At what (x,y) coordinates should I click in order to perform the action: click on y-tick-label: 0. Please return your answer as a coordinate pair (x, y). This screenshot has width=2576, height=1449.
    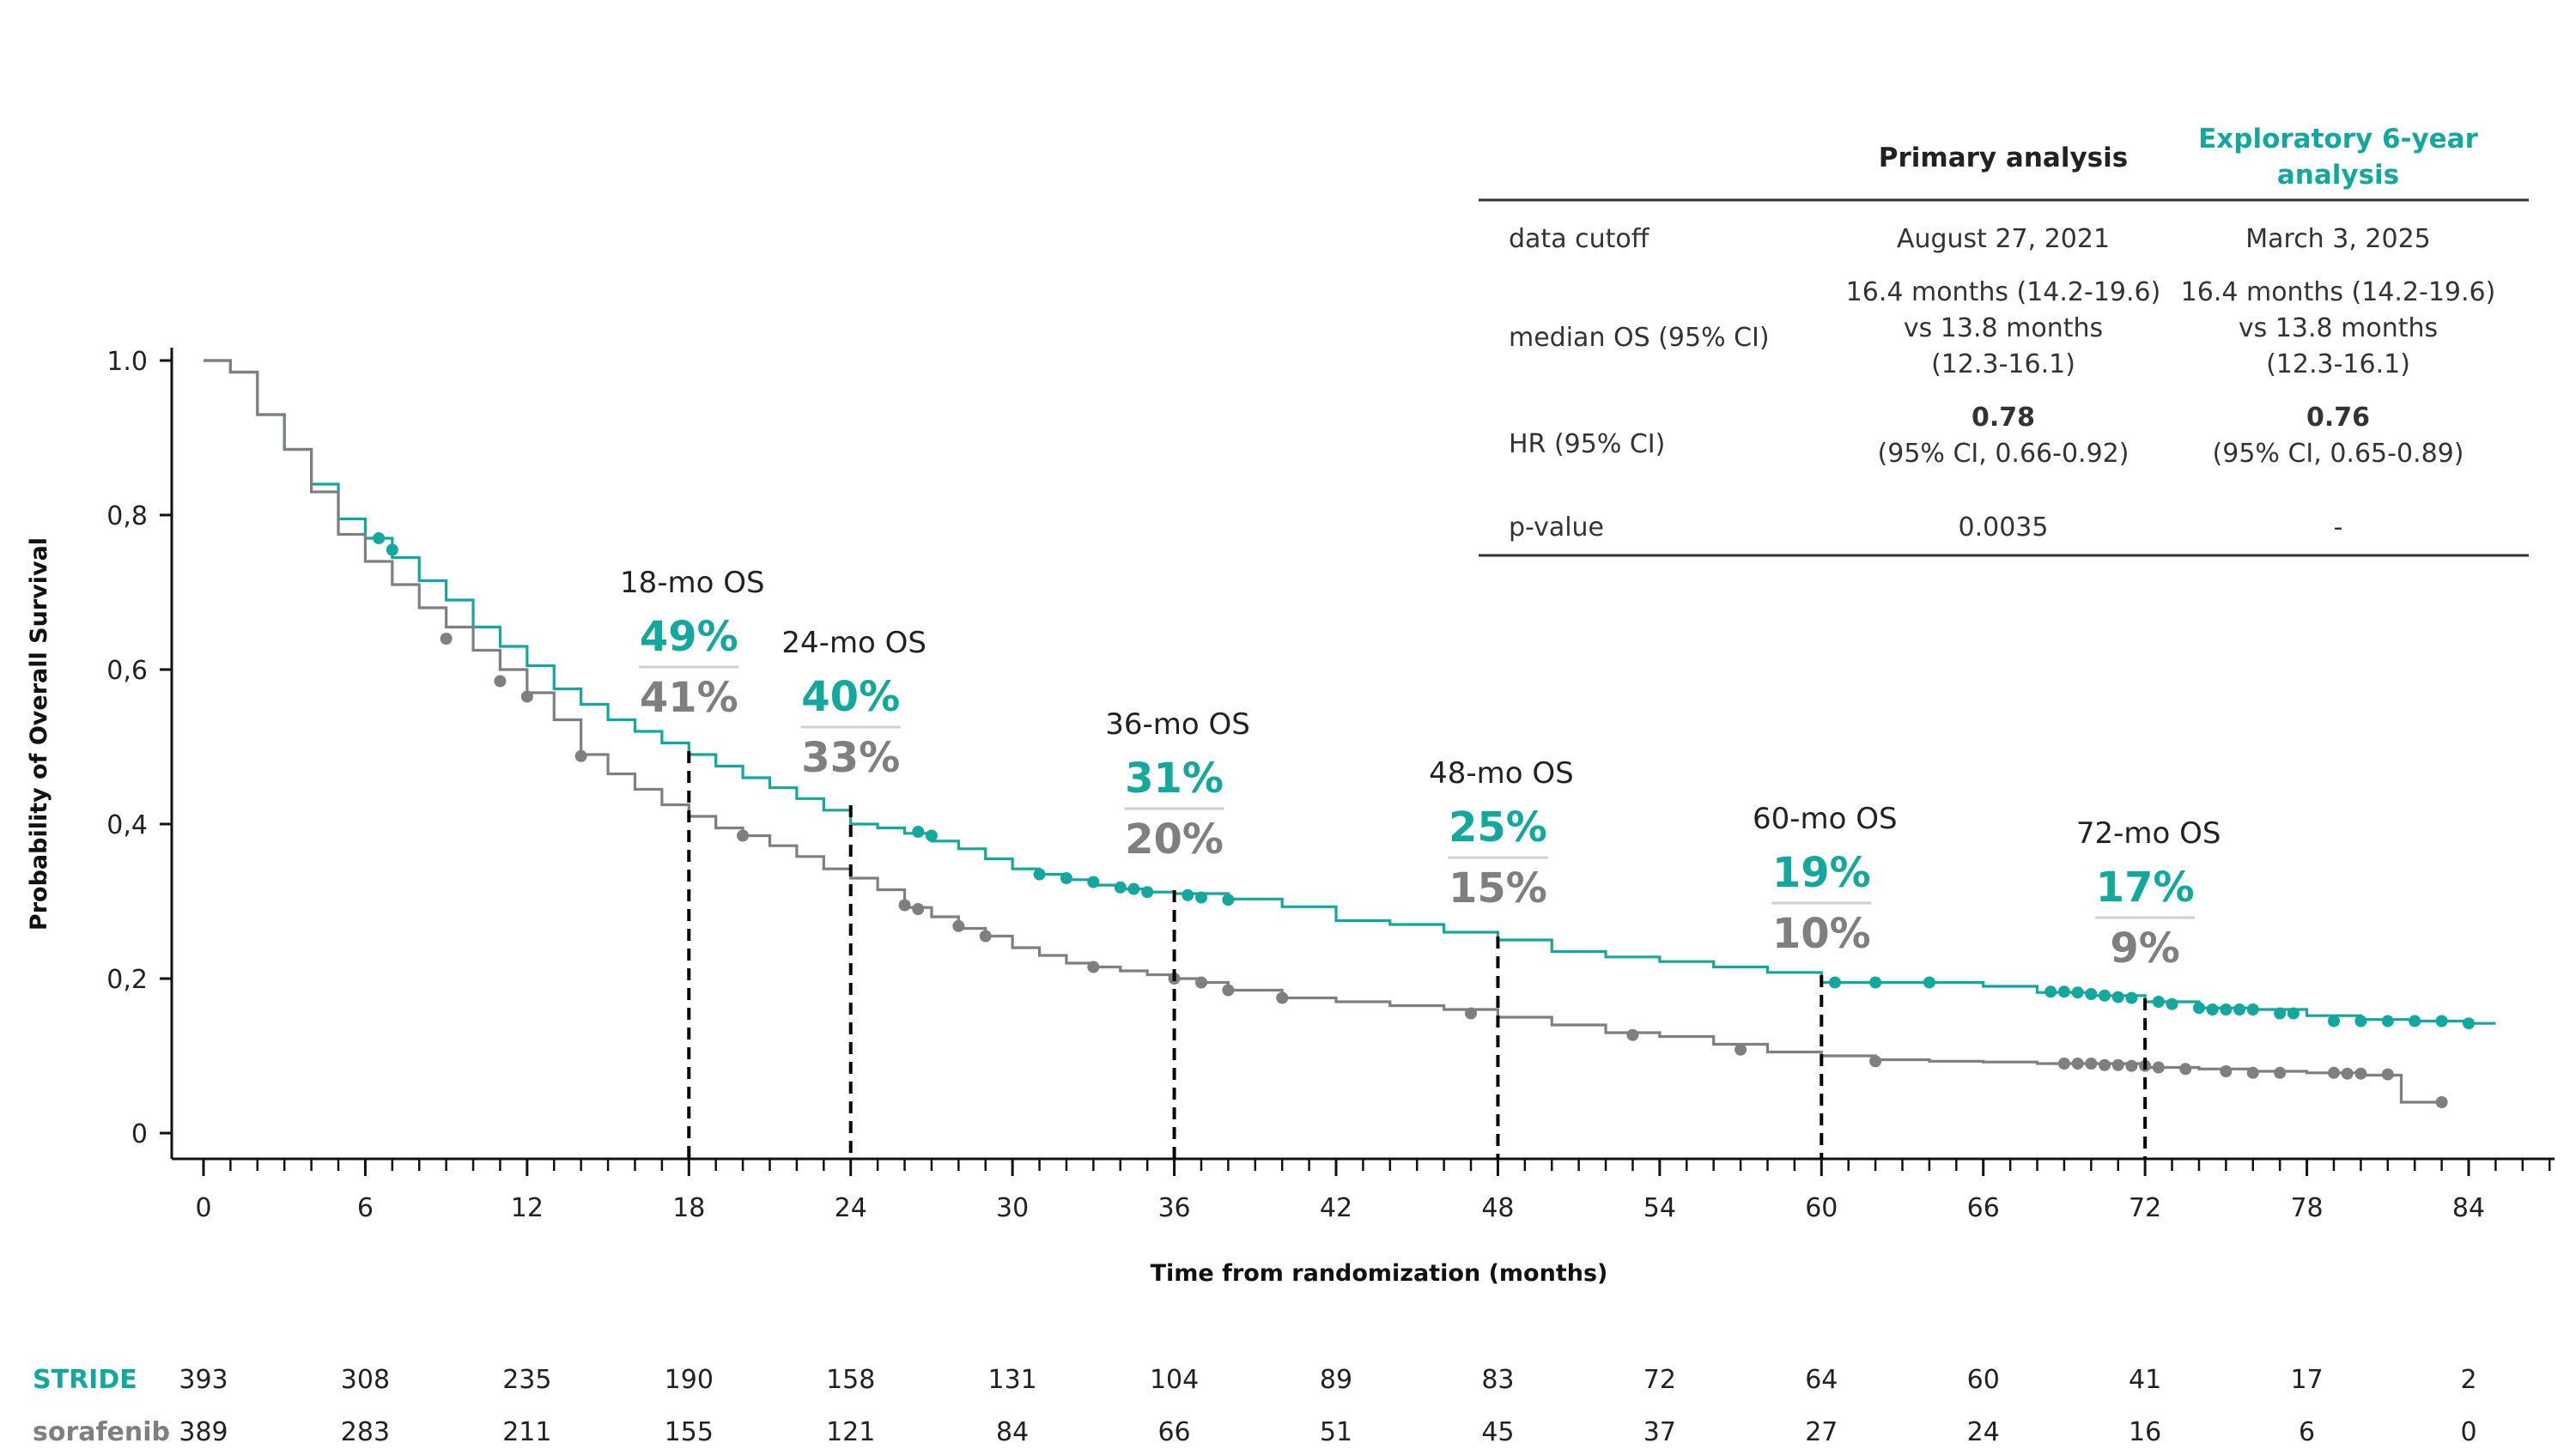
    Looking at the image, I should click on (139, 1134).